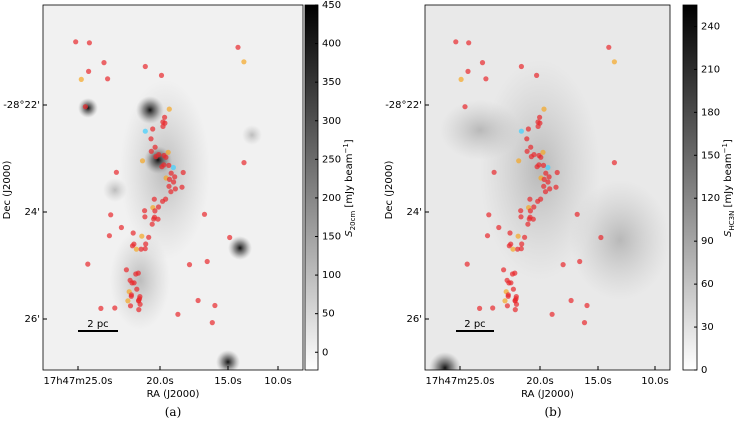 The image size is (735, 424). Describe the element at coordinates (552, 412) in the screenshot. I see `caption: (b)` at that location.